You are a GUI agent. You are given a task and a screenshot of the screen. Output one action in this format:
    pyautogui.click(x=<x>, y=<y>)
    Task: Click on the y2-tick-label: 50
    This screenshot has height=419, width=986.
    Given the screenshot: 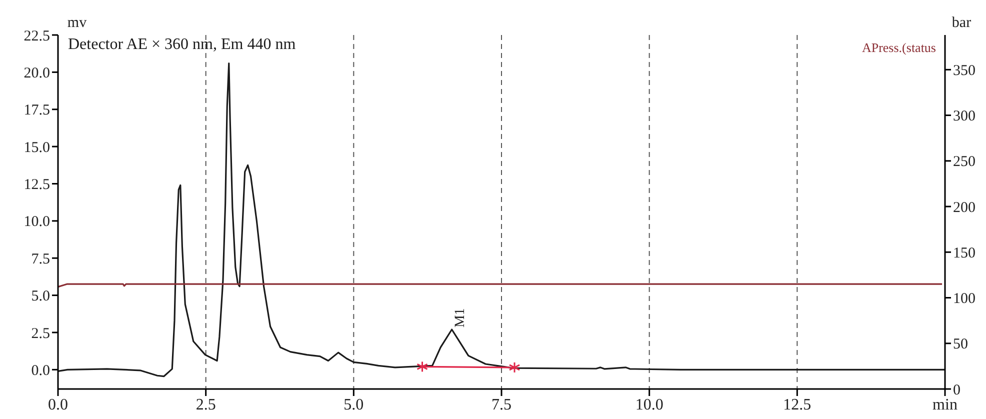 What is the action you would take?
    pyautogui.click(x=960, y=344)
    